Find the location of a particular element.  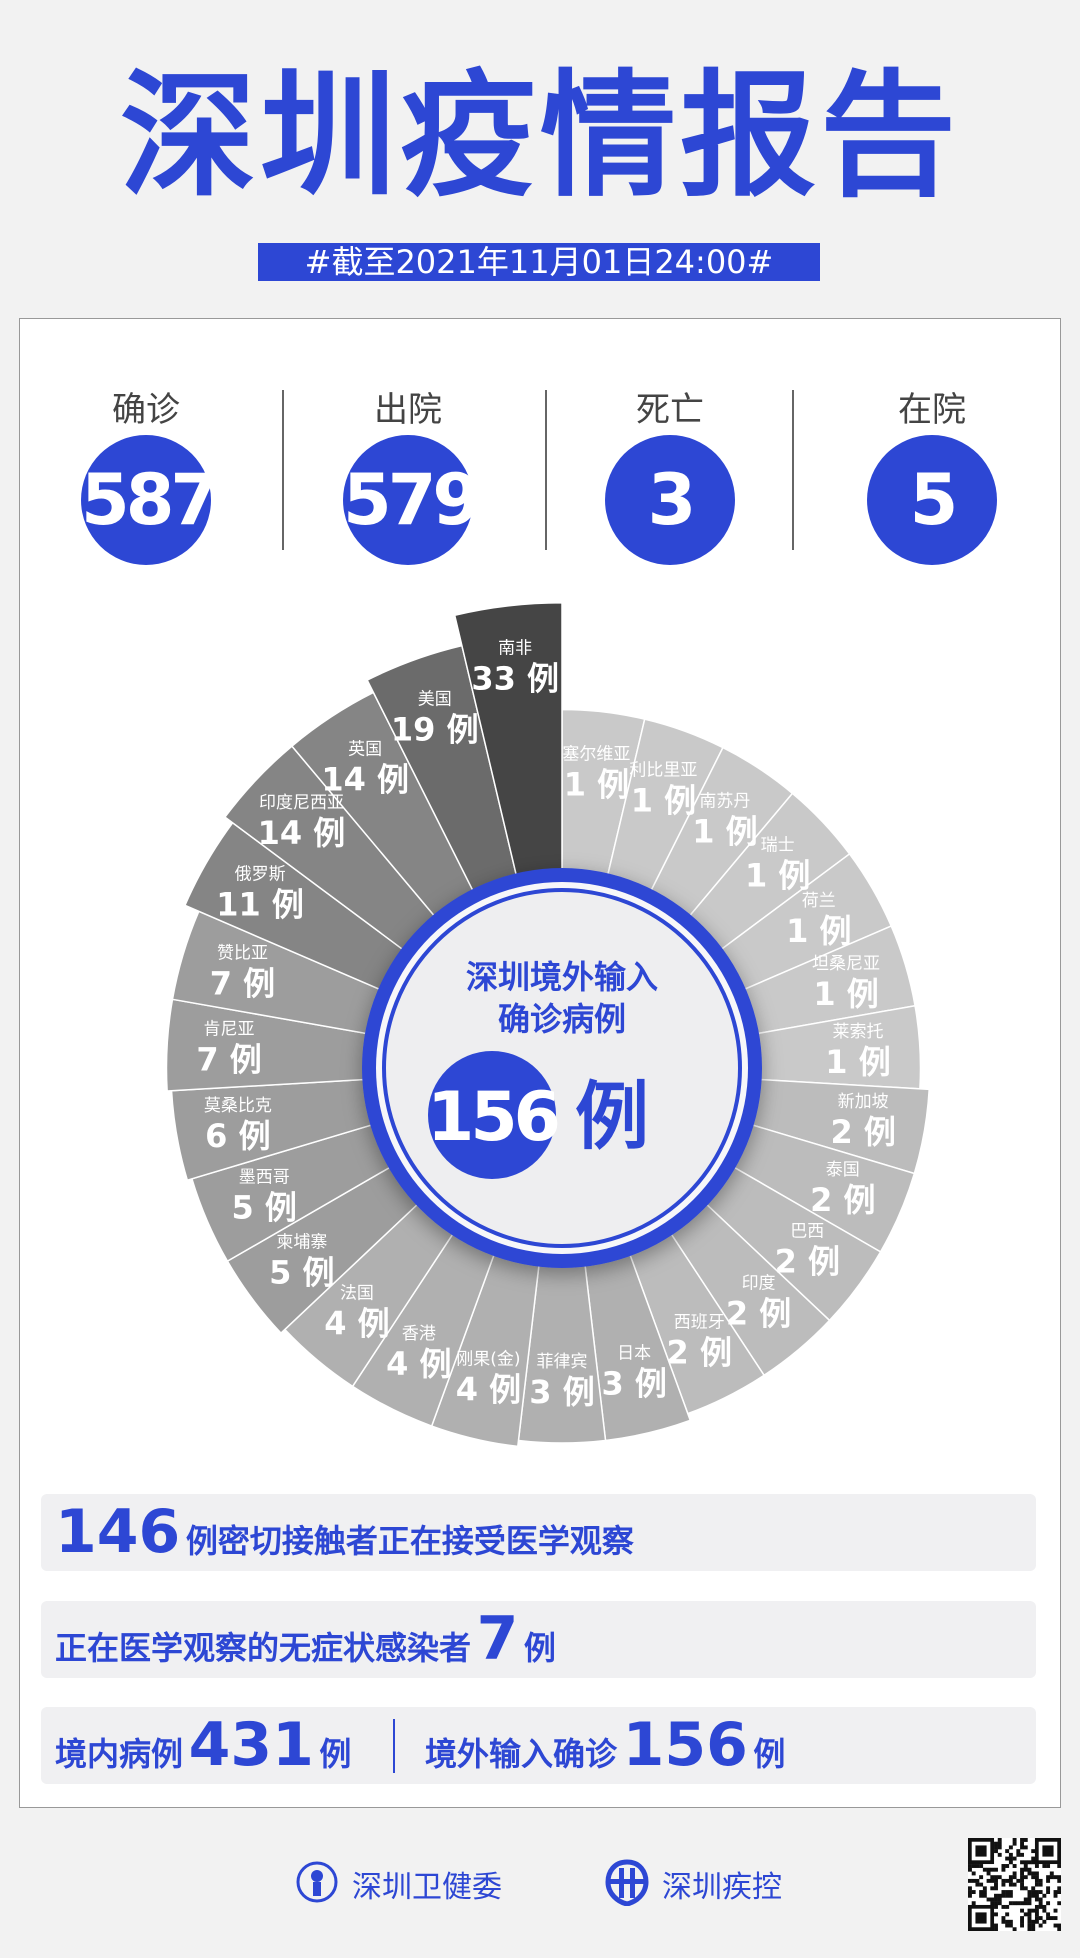

health-commission-logo-icon is located at coordinates (317, 1882).